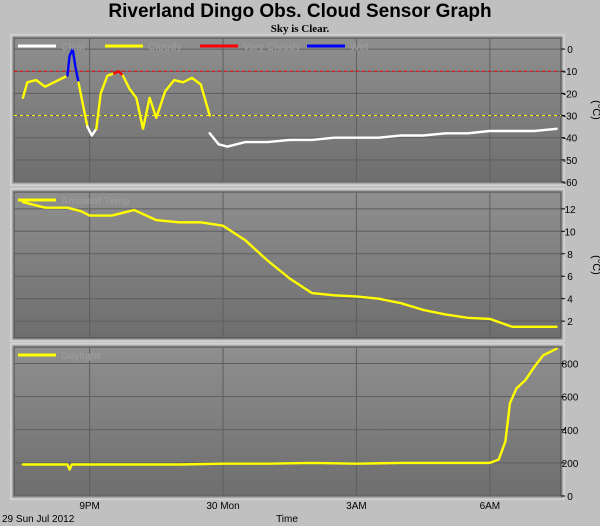 The image size is (600, 526). Describe the element at coordinates (570, 94) in the screenshot. I see `cloud-ytick-label: -20` at that location.